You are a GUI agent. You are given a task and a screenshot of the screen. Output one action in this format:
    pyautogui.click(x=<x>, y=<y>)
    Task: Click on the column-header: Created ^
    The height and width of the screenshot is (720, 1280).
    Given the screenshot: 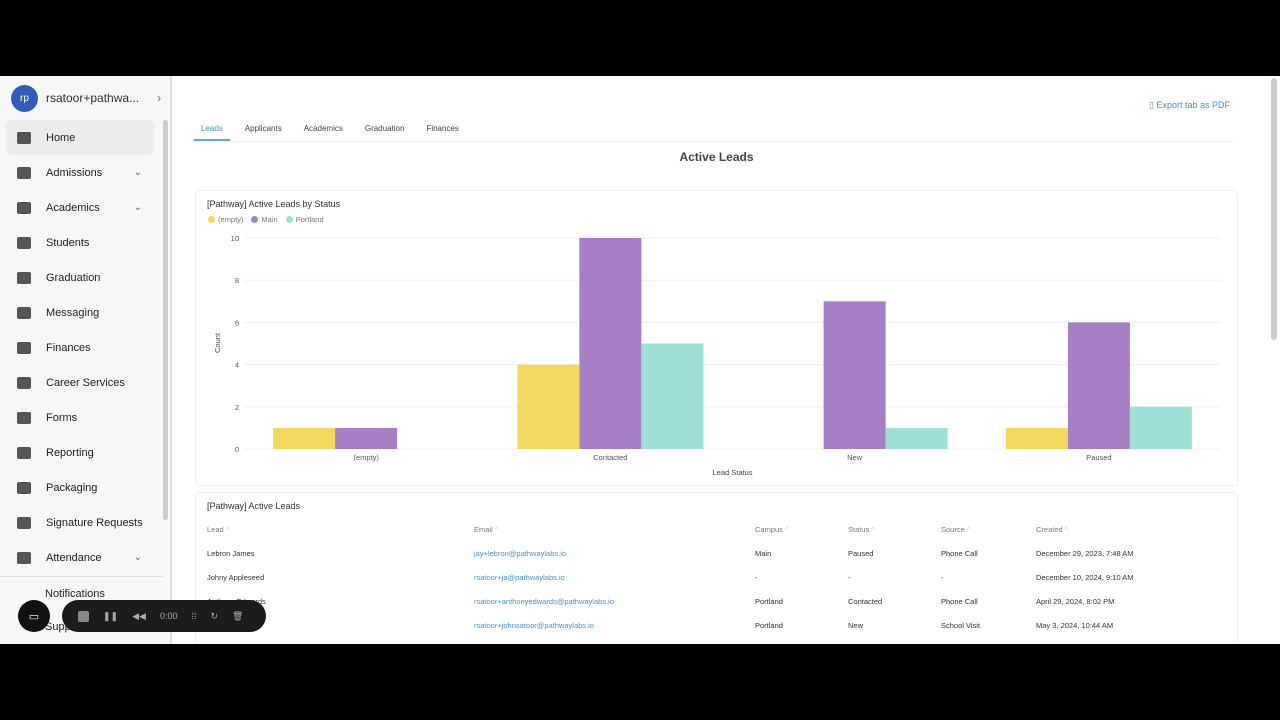 What is the action you would take?
    pyautogui.click(x=1096, y=529)
    